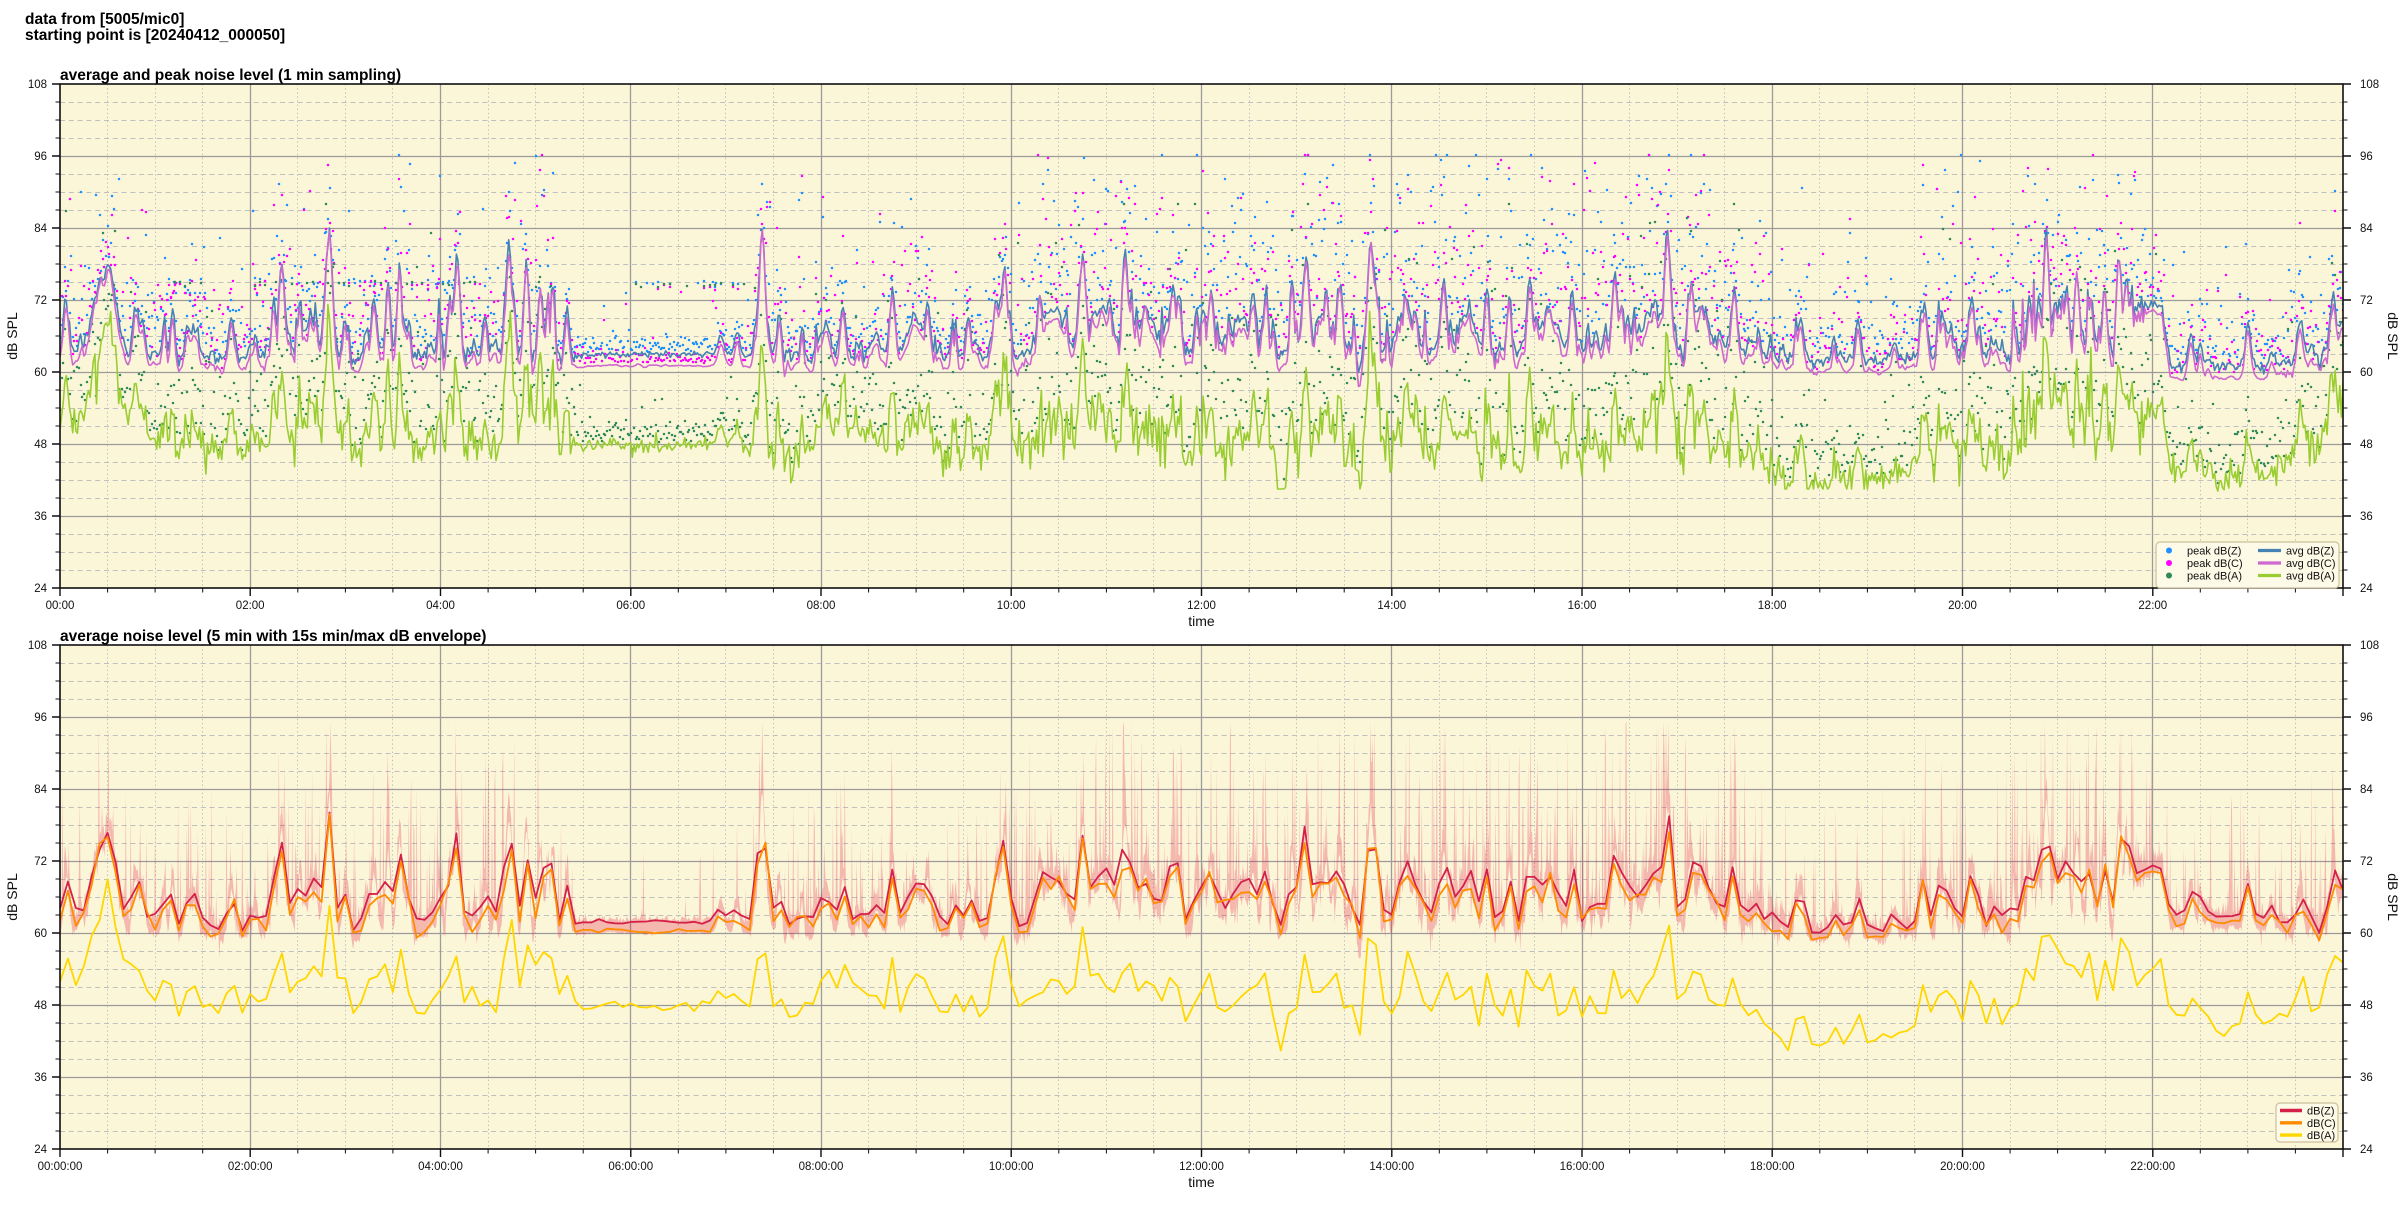 This screenshot has width=2400, height=1205. I want to click on svg-text: 06:00, so click(630, 606).